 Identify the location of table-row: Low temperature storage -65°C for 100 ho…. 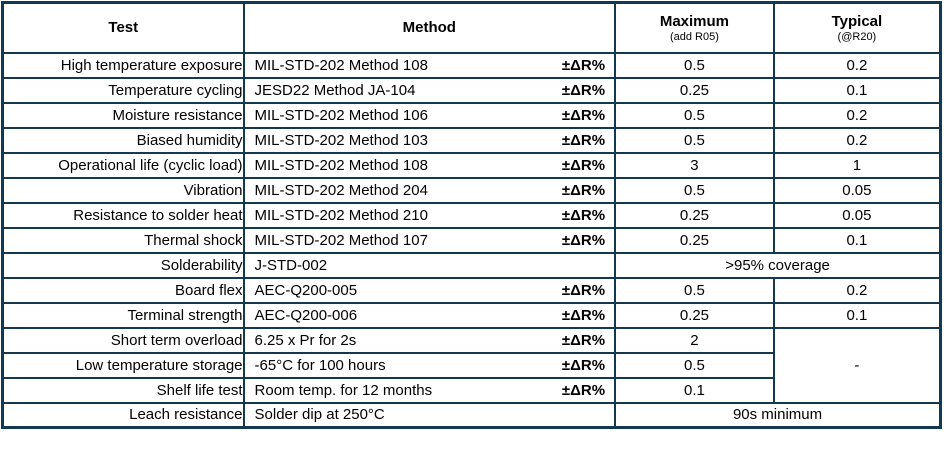
(471, 365).